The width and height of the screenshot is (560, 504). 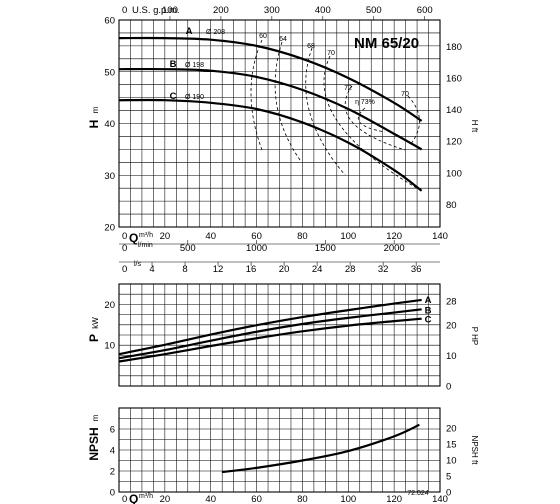 What do you see at coordinates (454, 47) in the screenshot?
I see `hft-tick-180: 180` at bounding box center [454, 47].